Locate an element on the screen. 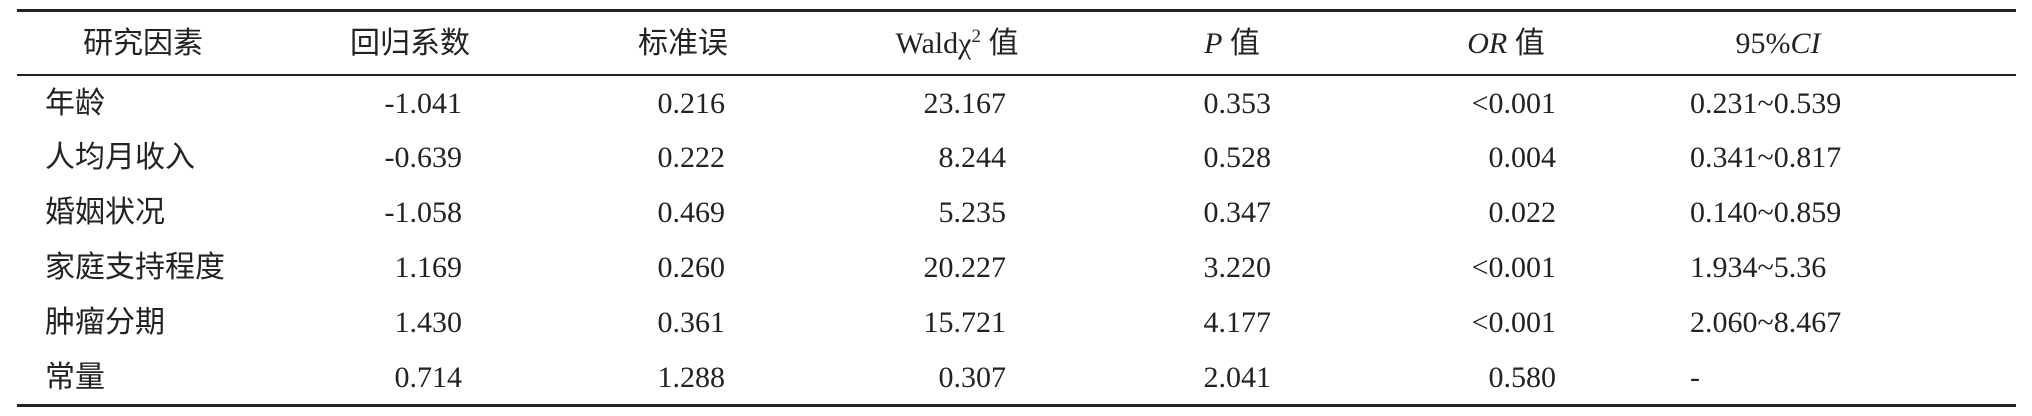  cell-value: 8.244 is located at coordinates (972, 157).